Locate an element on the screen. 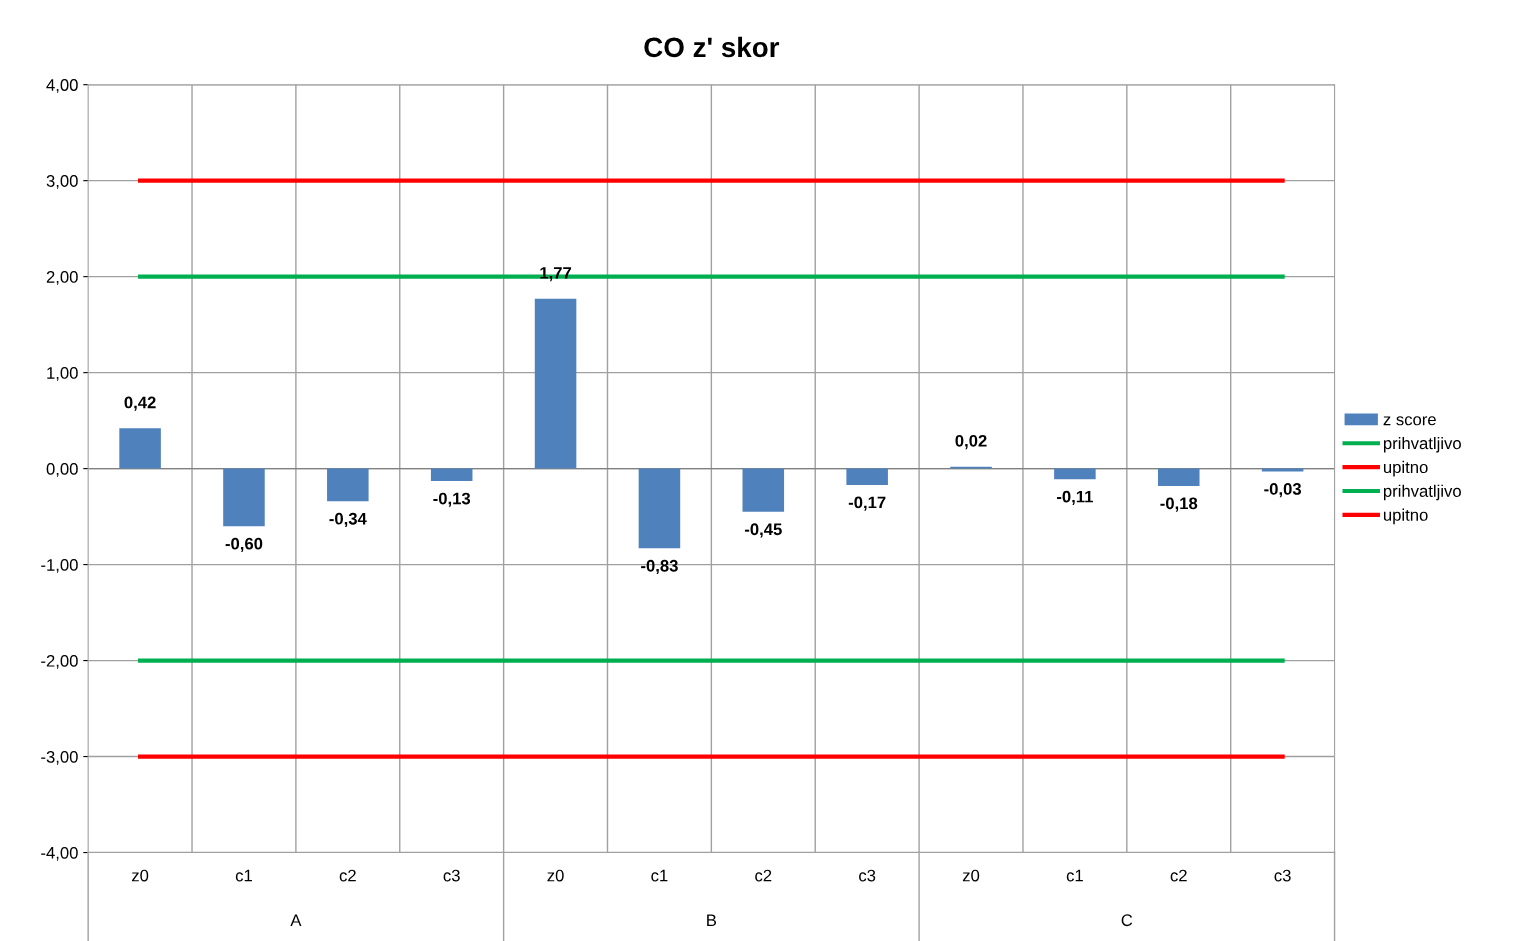 Image resolution: width=1520 pixels, height=941 pixels. y-tick-label: 1,00 is located at coordinates (62, 374).